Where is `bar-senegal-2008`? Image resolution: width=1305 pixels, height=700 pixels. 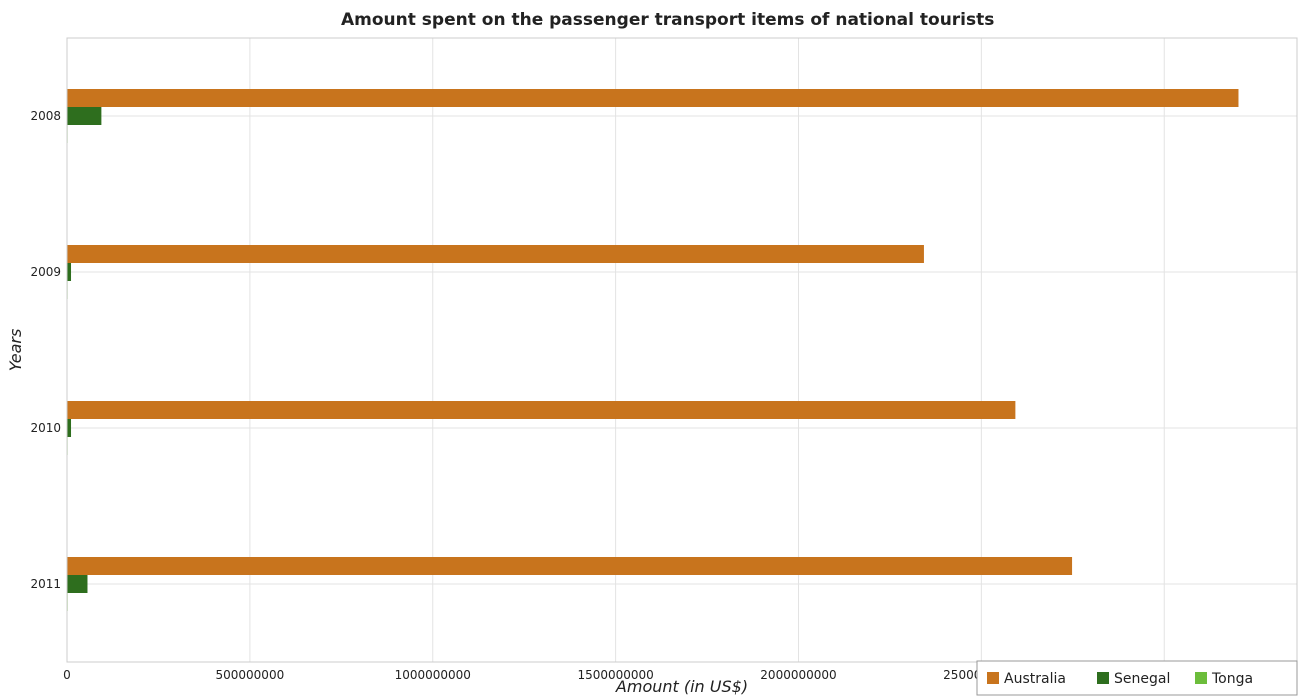 bar-senegal-2008 is located at coordinates (84, 116).